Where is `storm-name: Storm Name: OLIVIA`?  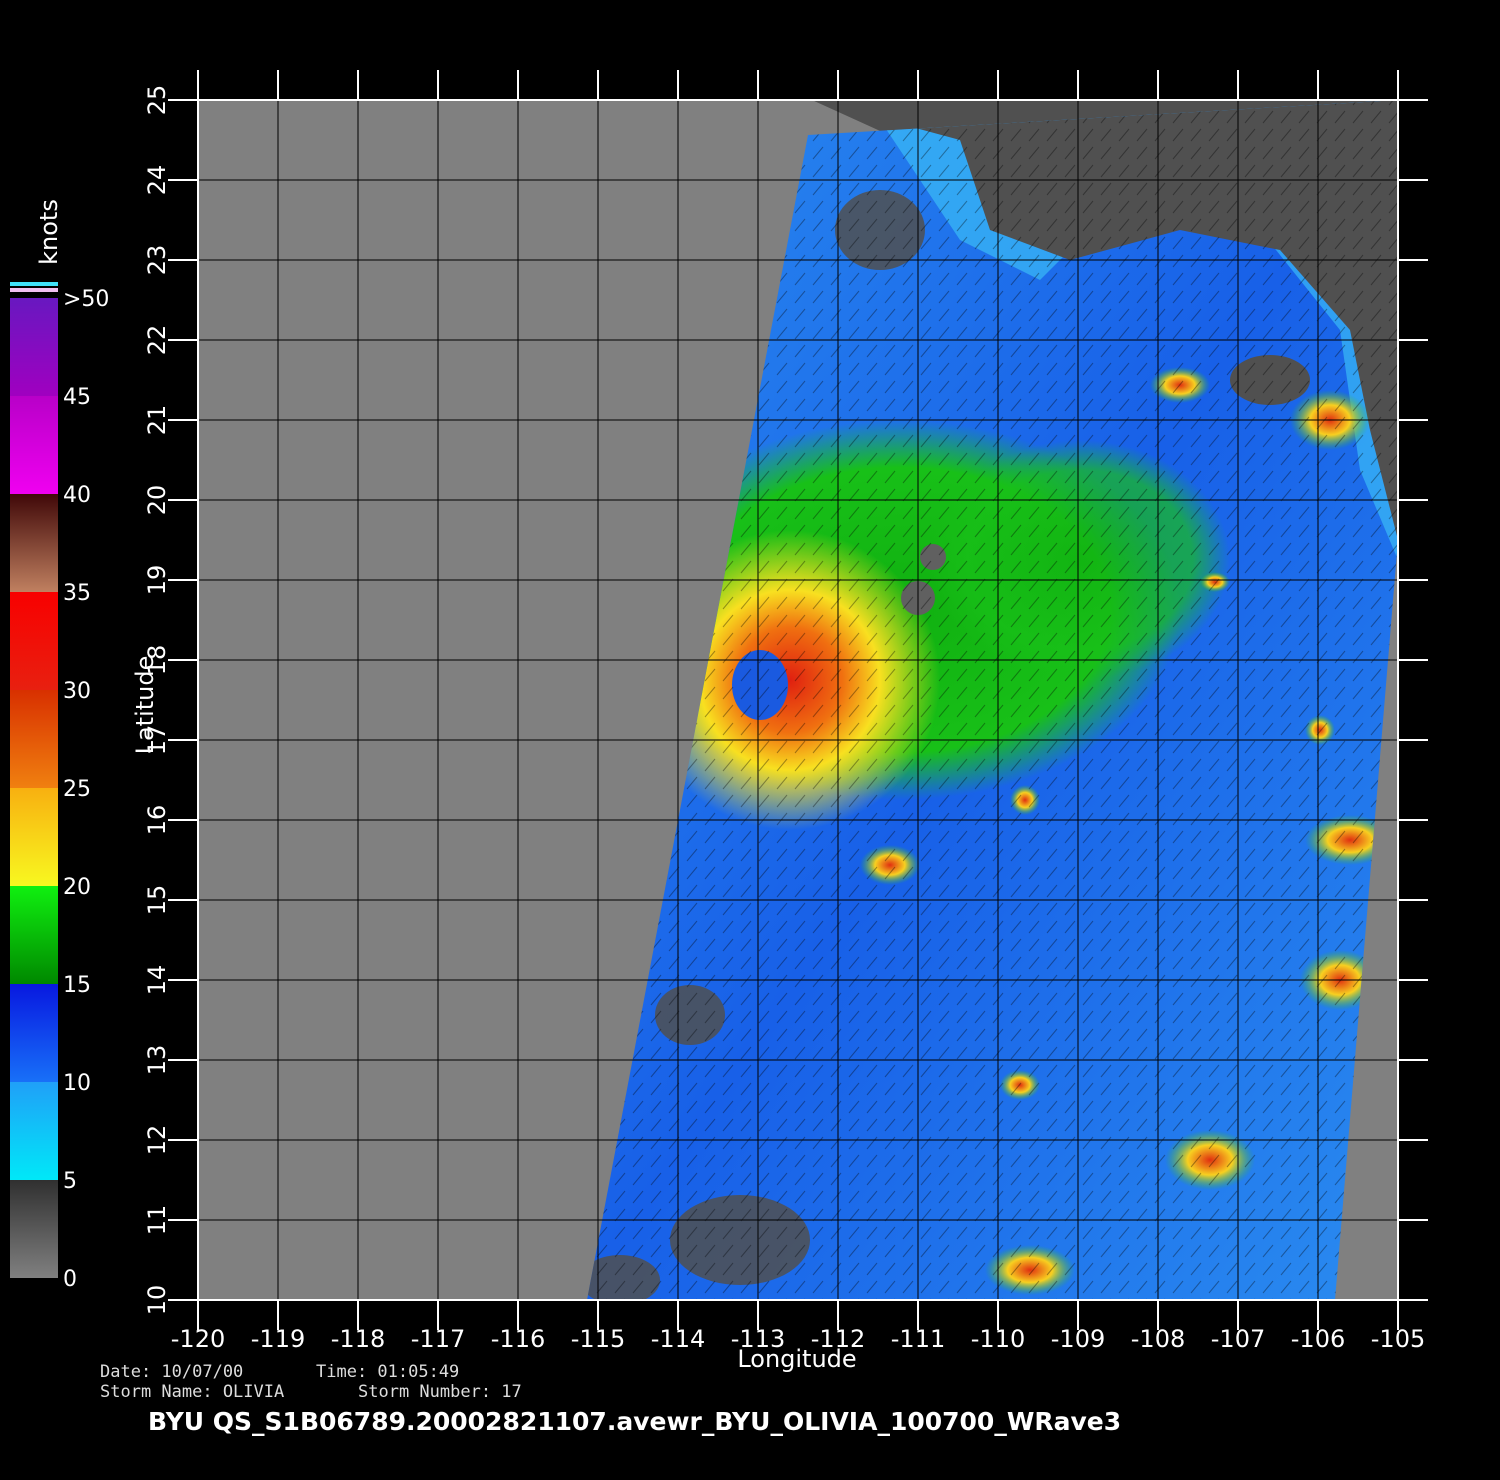 storm-name: Storm Name: OLIVIA is located at coordinates (192, 1392).